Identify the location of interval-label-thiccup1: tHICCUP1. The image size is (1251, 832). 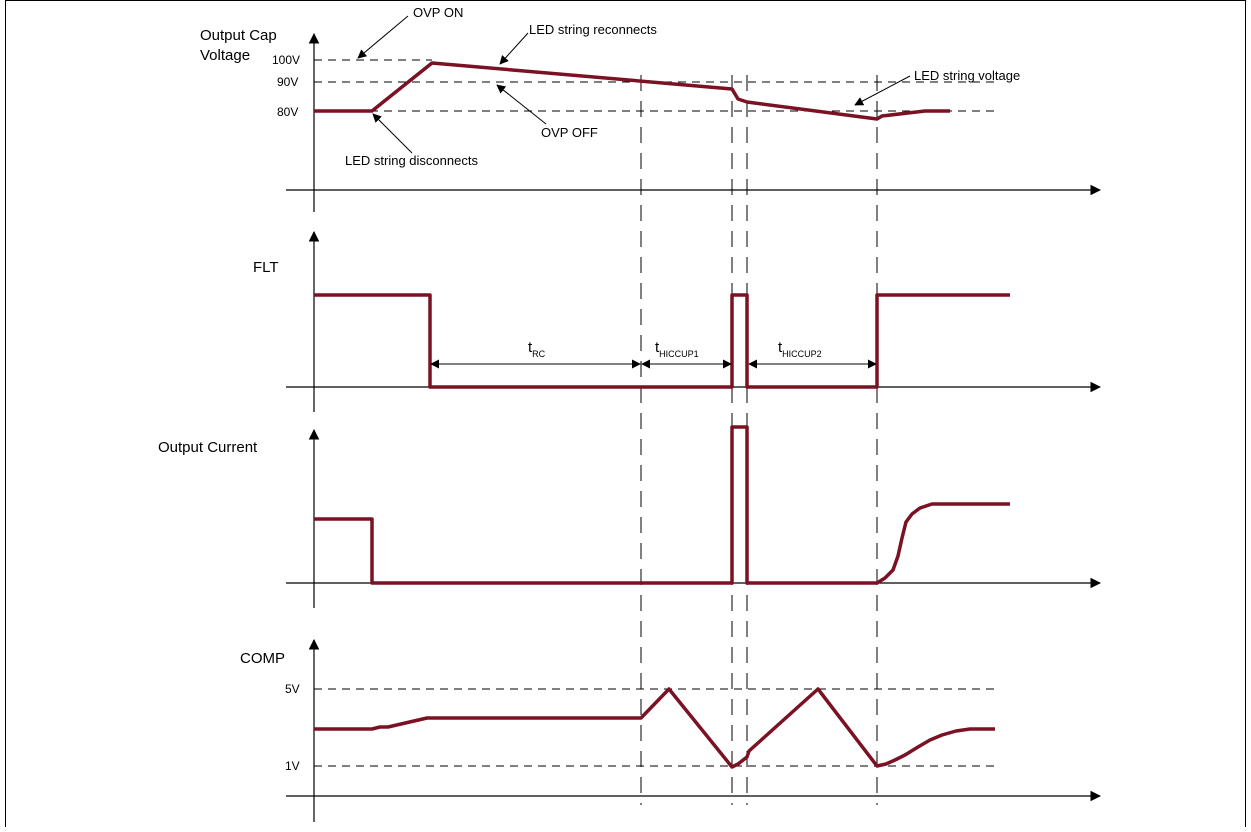
(677, 349).